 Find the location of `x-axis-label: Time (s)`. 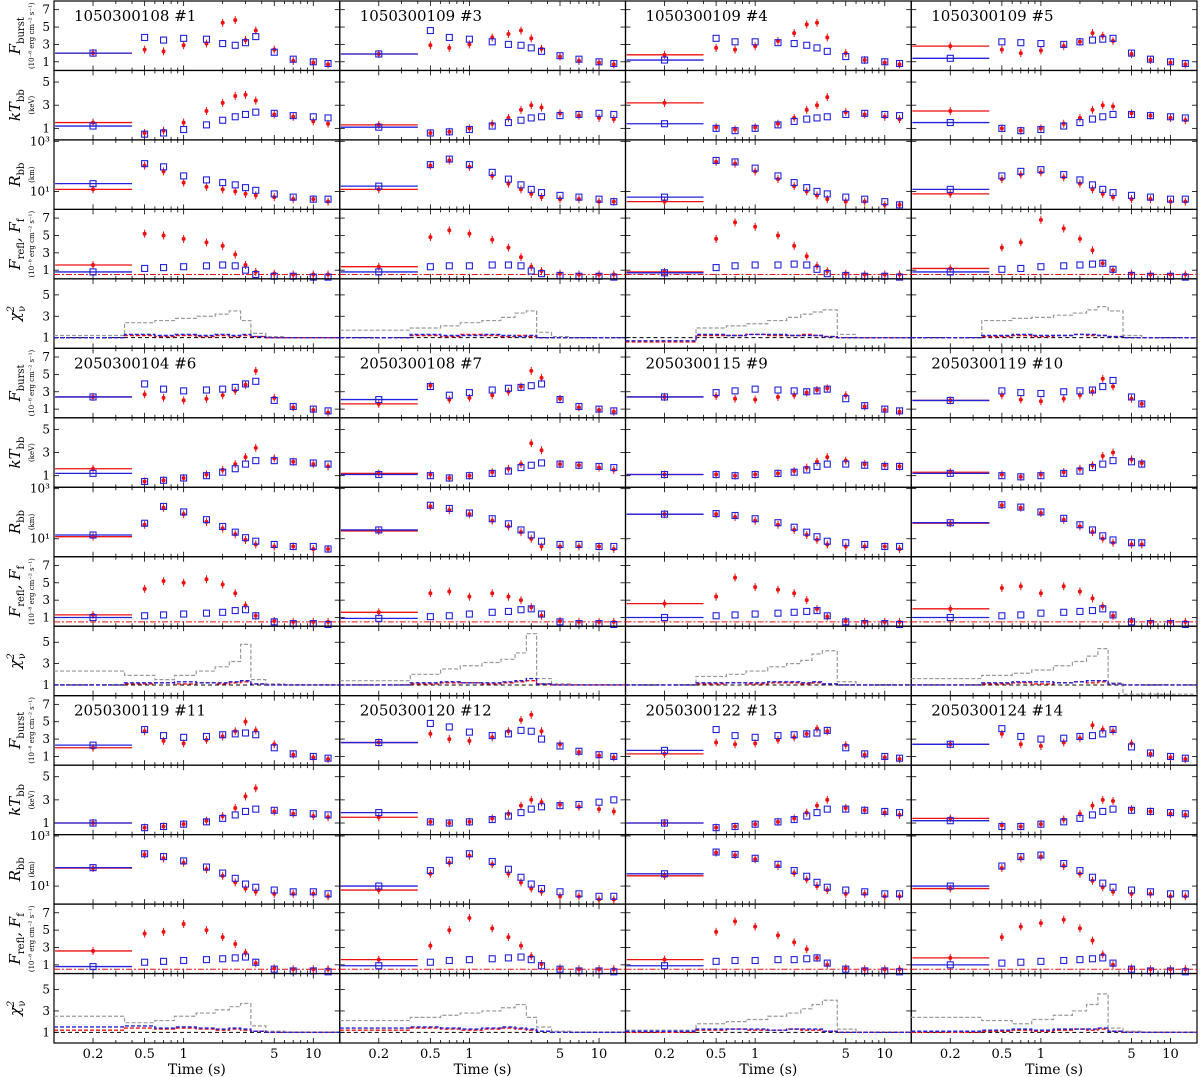

x-axis-label: Time (s) is located at coordinates (197, 1069).